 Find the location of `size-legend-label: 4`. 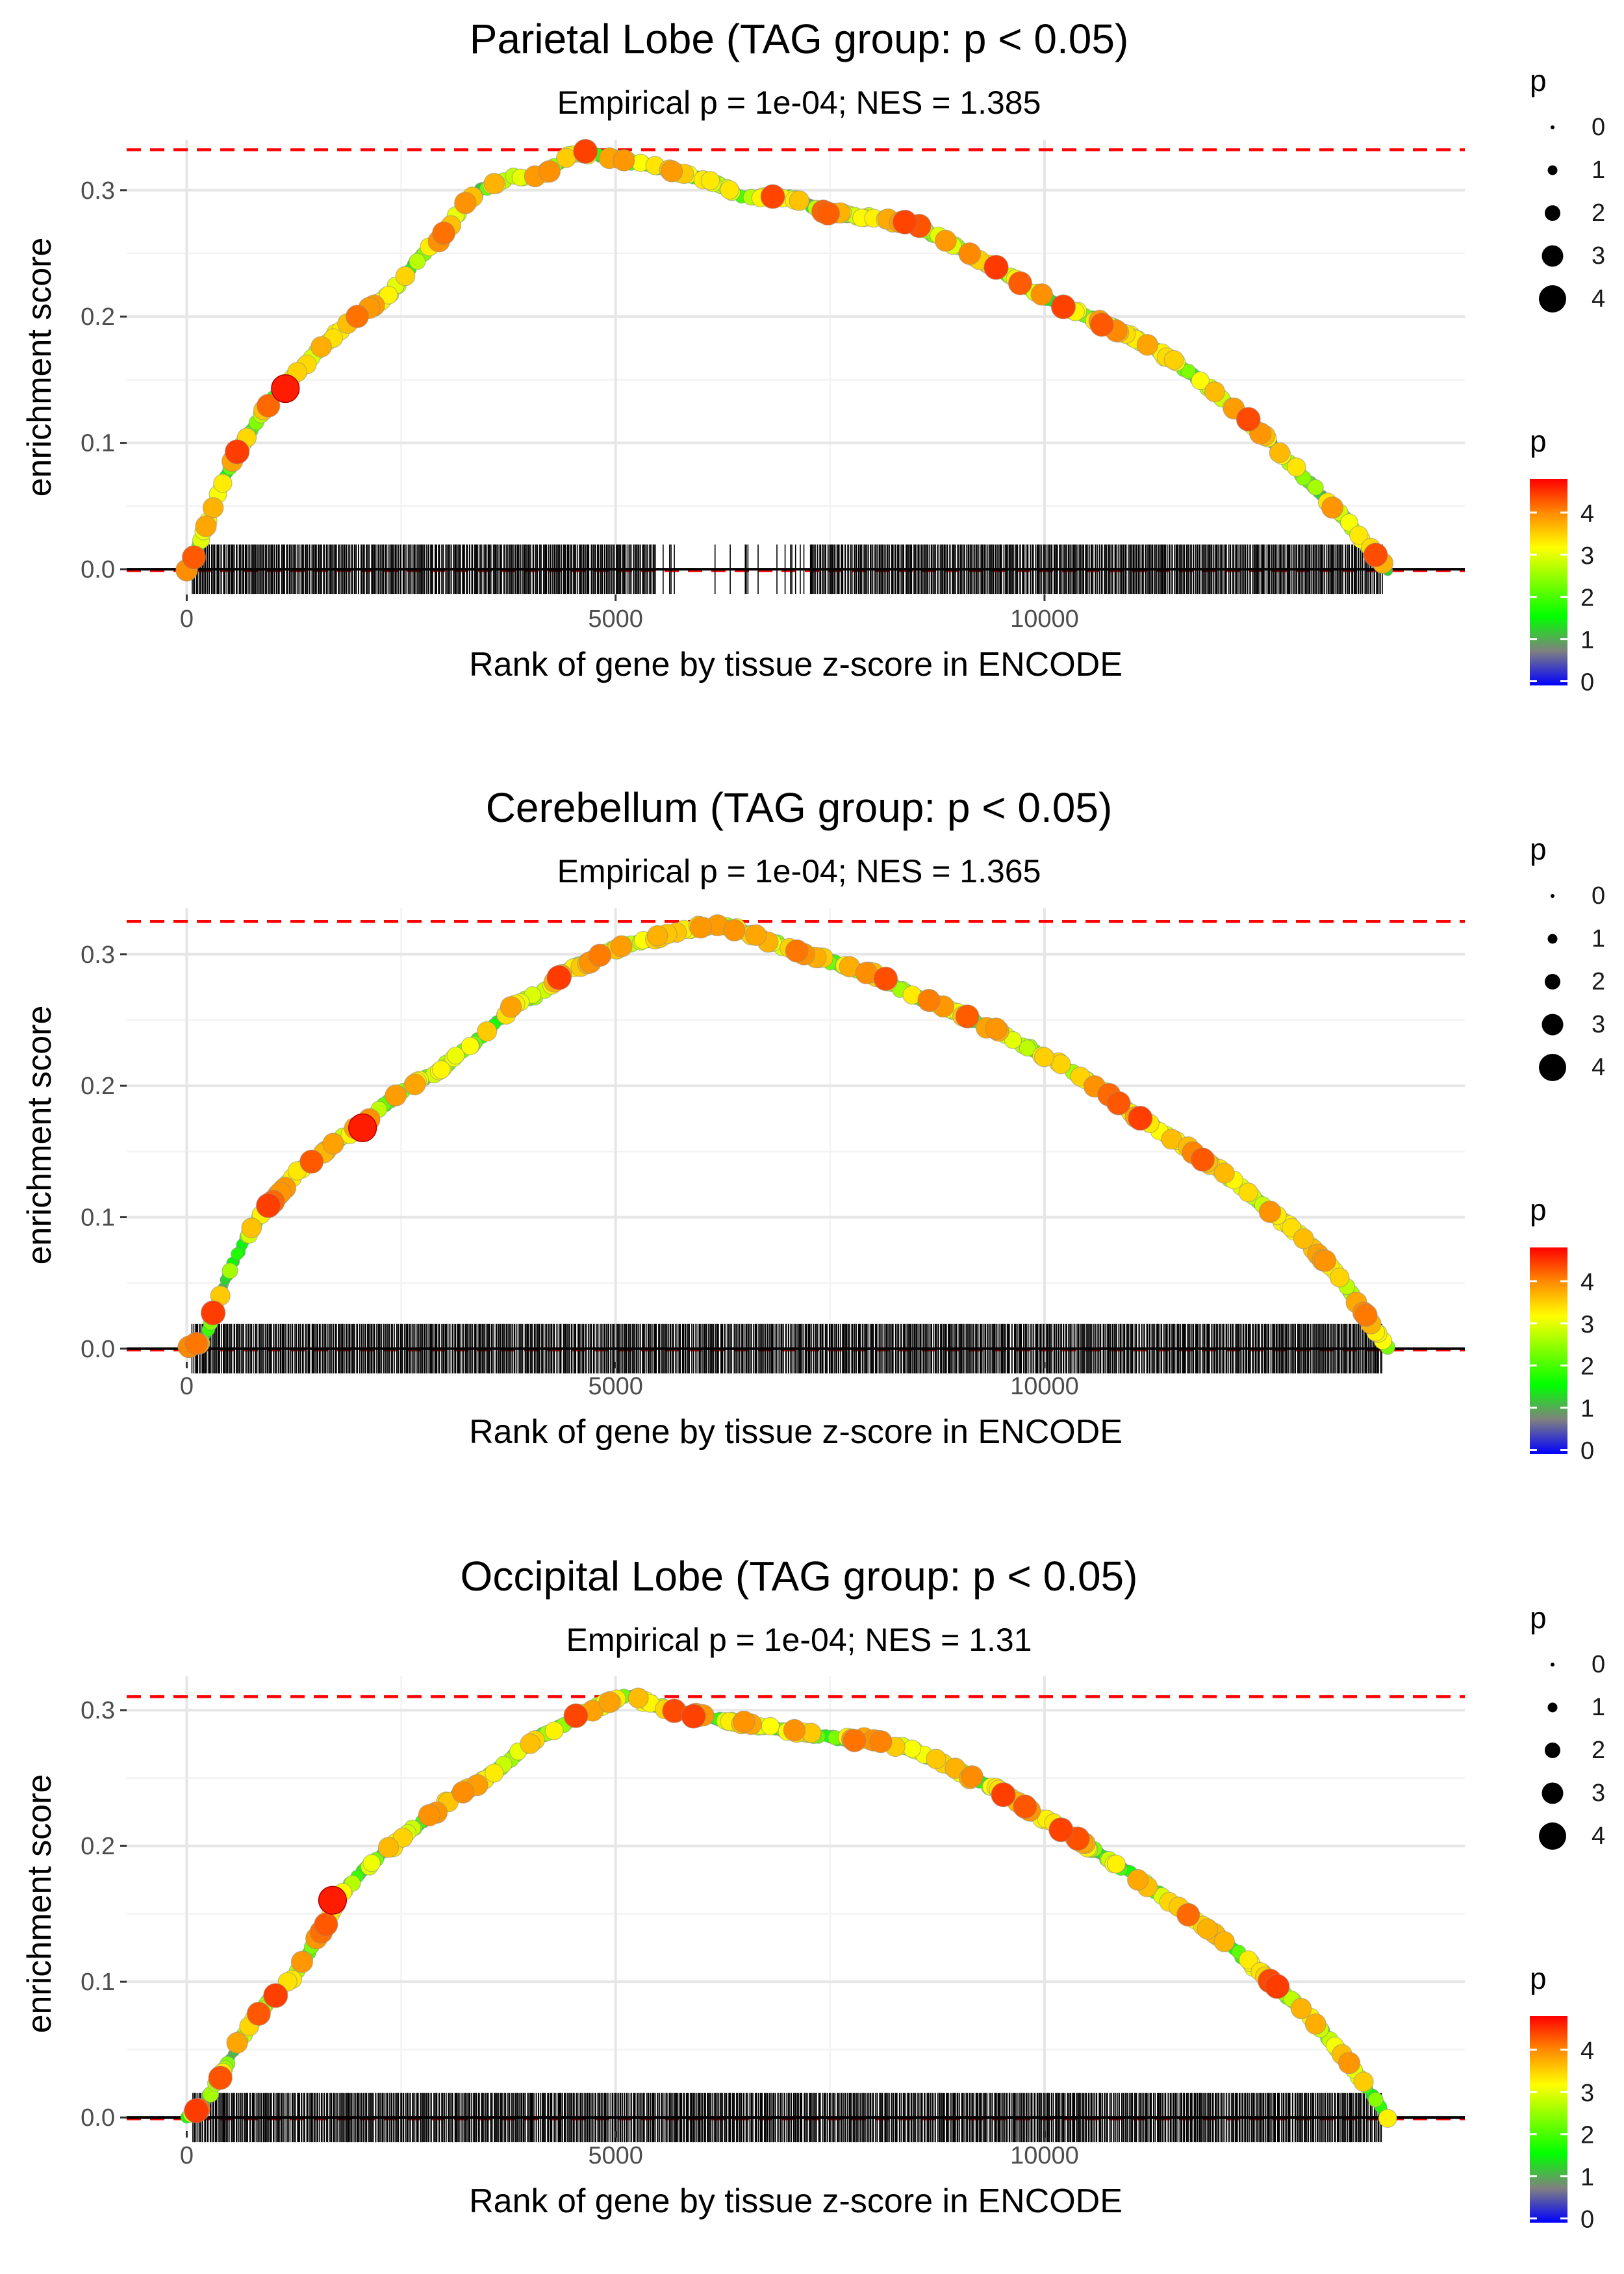

size-legend-label: 4 is located at coordinates (1598, 1067).